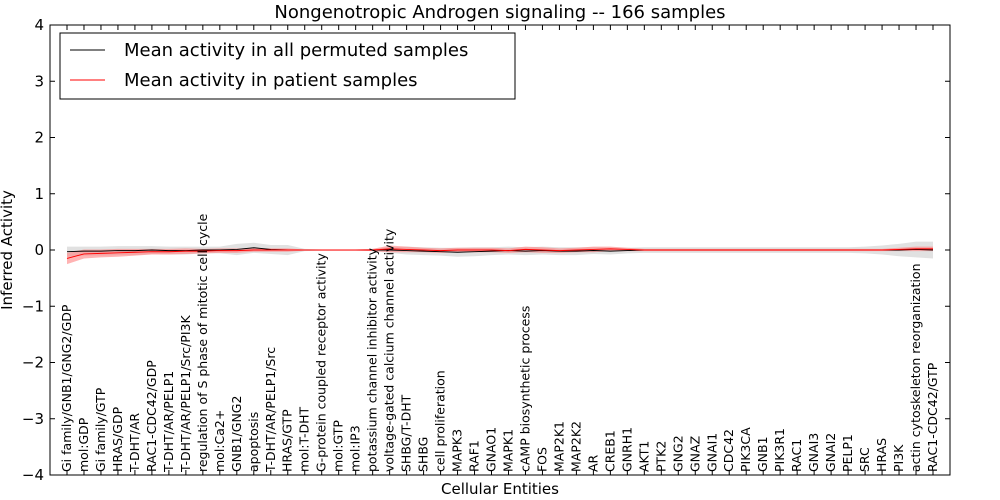 The image size is (1000, 500). Describe the element at coordinates (541, 459) in the screenshot. I see `x-category-label: FOS` at that location.